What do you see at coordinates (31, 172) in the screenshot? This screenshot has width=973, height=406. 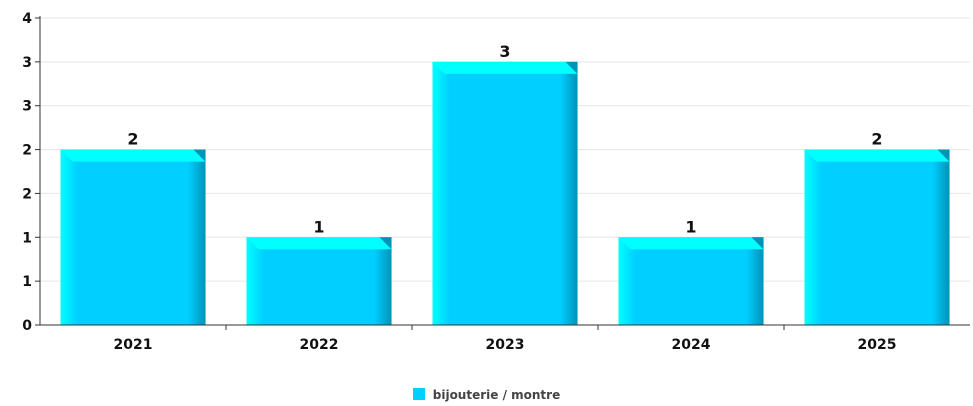 I see `y-axis-ticks: 0 1 1 2 2 3 3 4` at bounding box center [31, 172].